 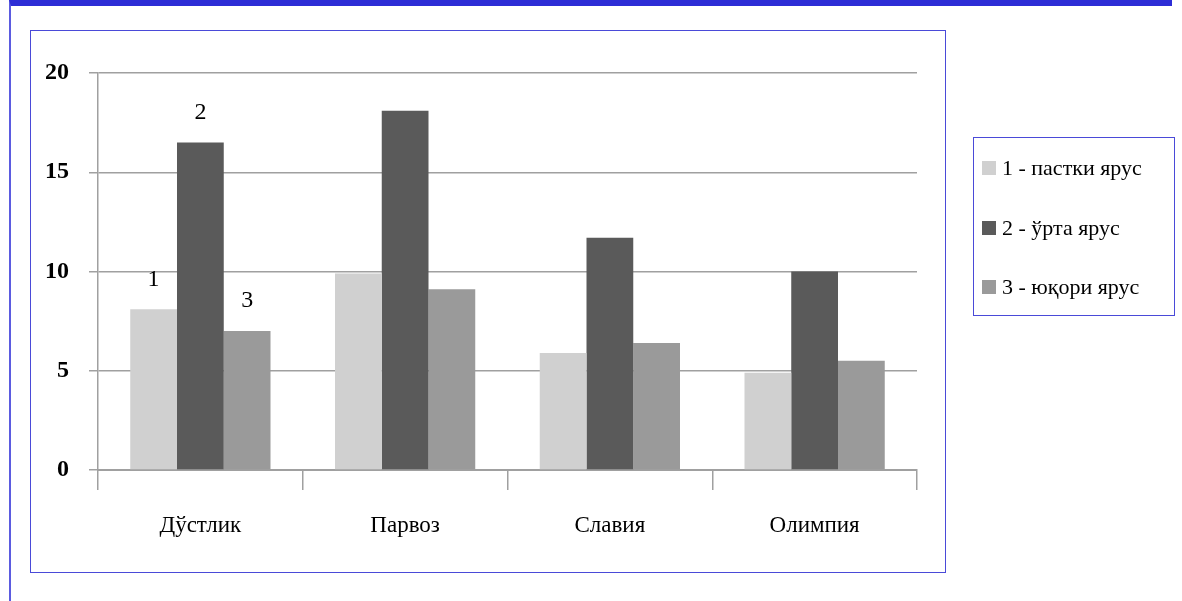 What do you see at coordinates (610, 524) in the screenshot?
I see `x-tick-label: Славия` at bounding box center [610, 524].